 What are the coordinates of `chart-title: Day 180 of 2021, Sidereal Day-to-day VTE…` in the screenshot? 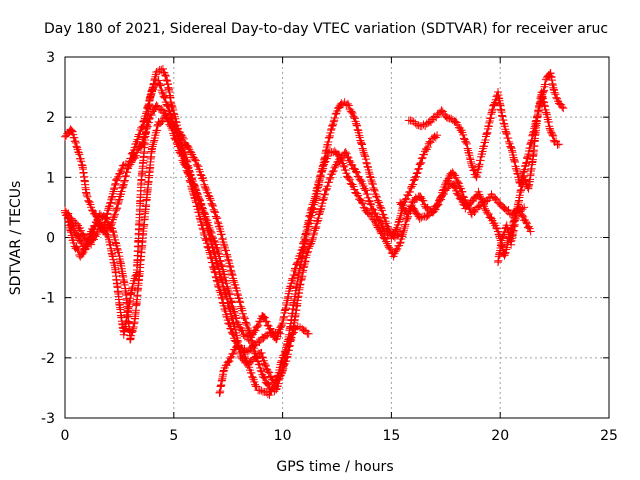 It's located at (326, 29).